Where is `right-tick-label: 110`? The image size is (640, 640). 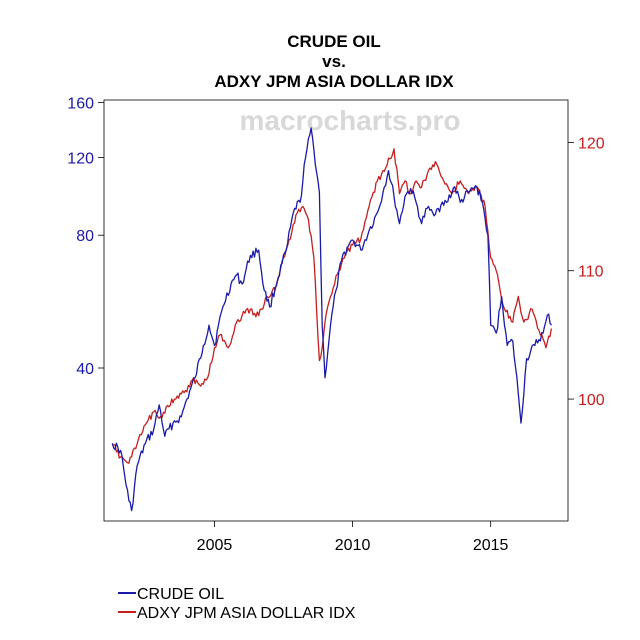
right-tick-label: 110 is located at coordinates (591, 272).